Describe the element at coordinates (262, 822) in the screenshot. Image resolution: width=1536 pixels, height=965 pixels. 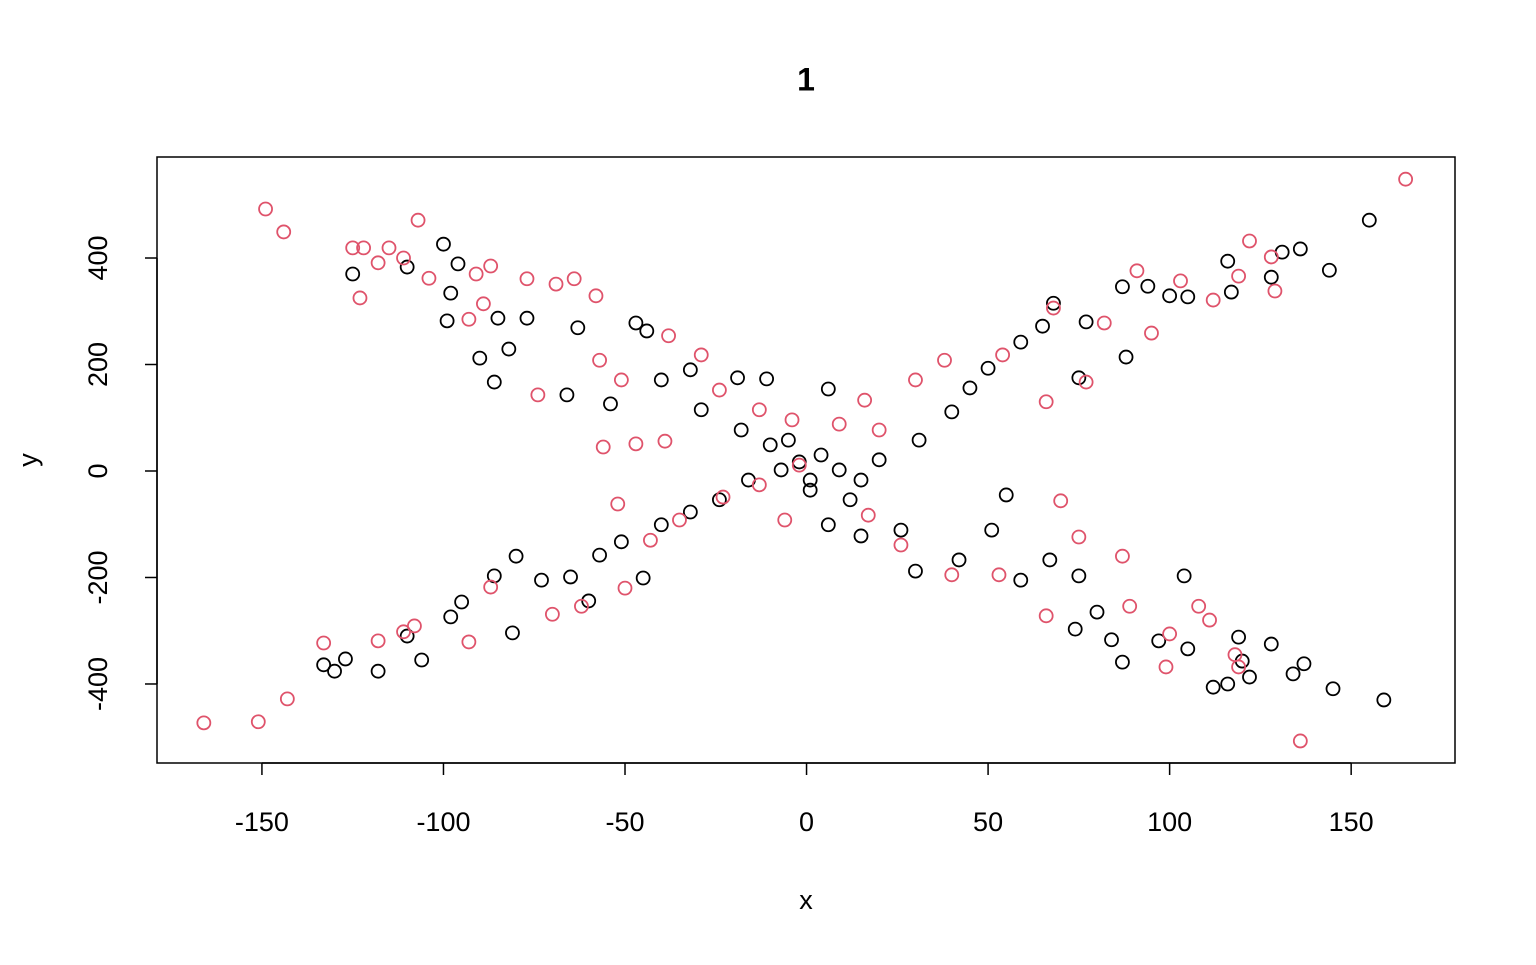
I see `x-tick-label: -150` at that location.